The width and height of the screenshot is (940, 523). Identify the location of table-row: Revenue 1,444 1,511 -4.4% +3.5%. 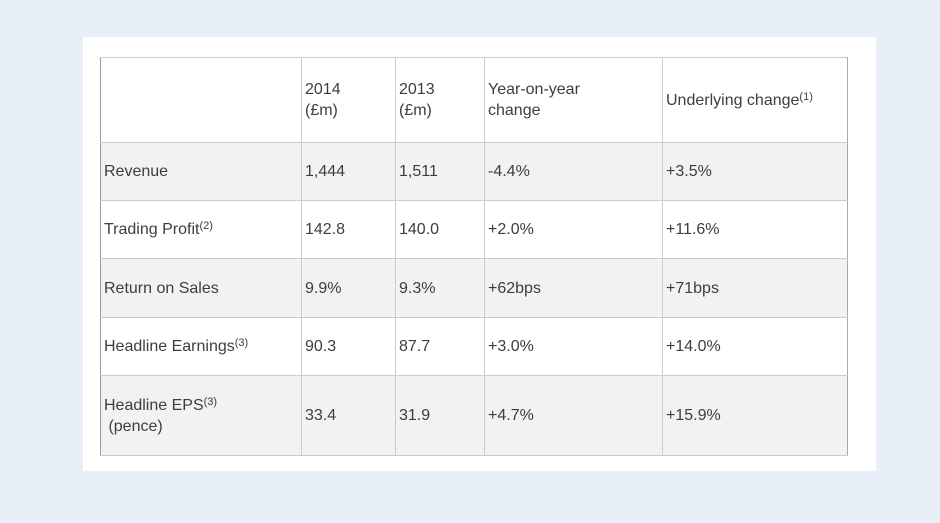
(474, 171).